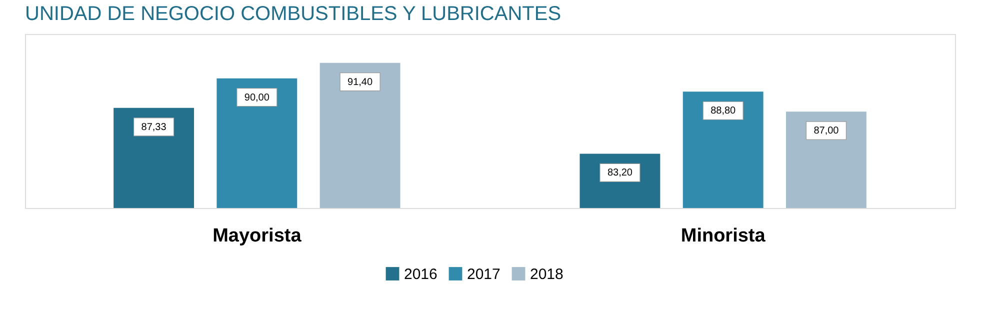 The height and width of the screenshot is (326, 981). I want to click on data-label: 87,33, so click(154, 127).